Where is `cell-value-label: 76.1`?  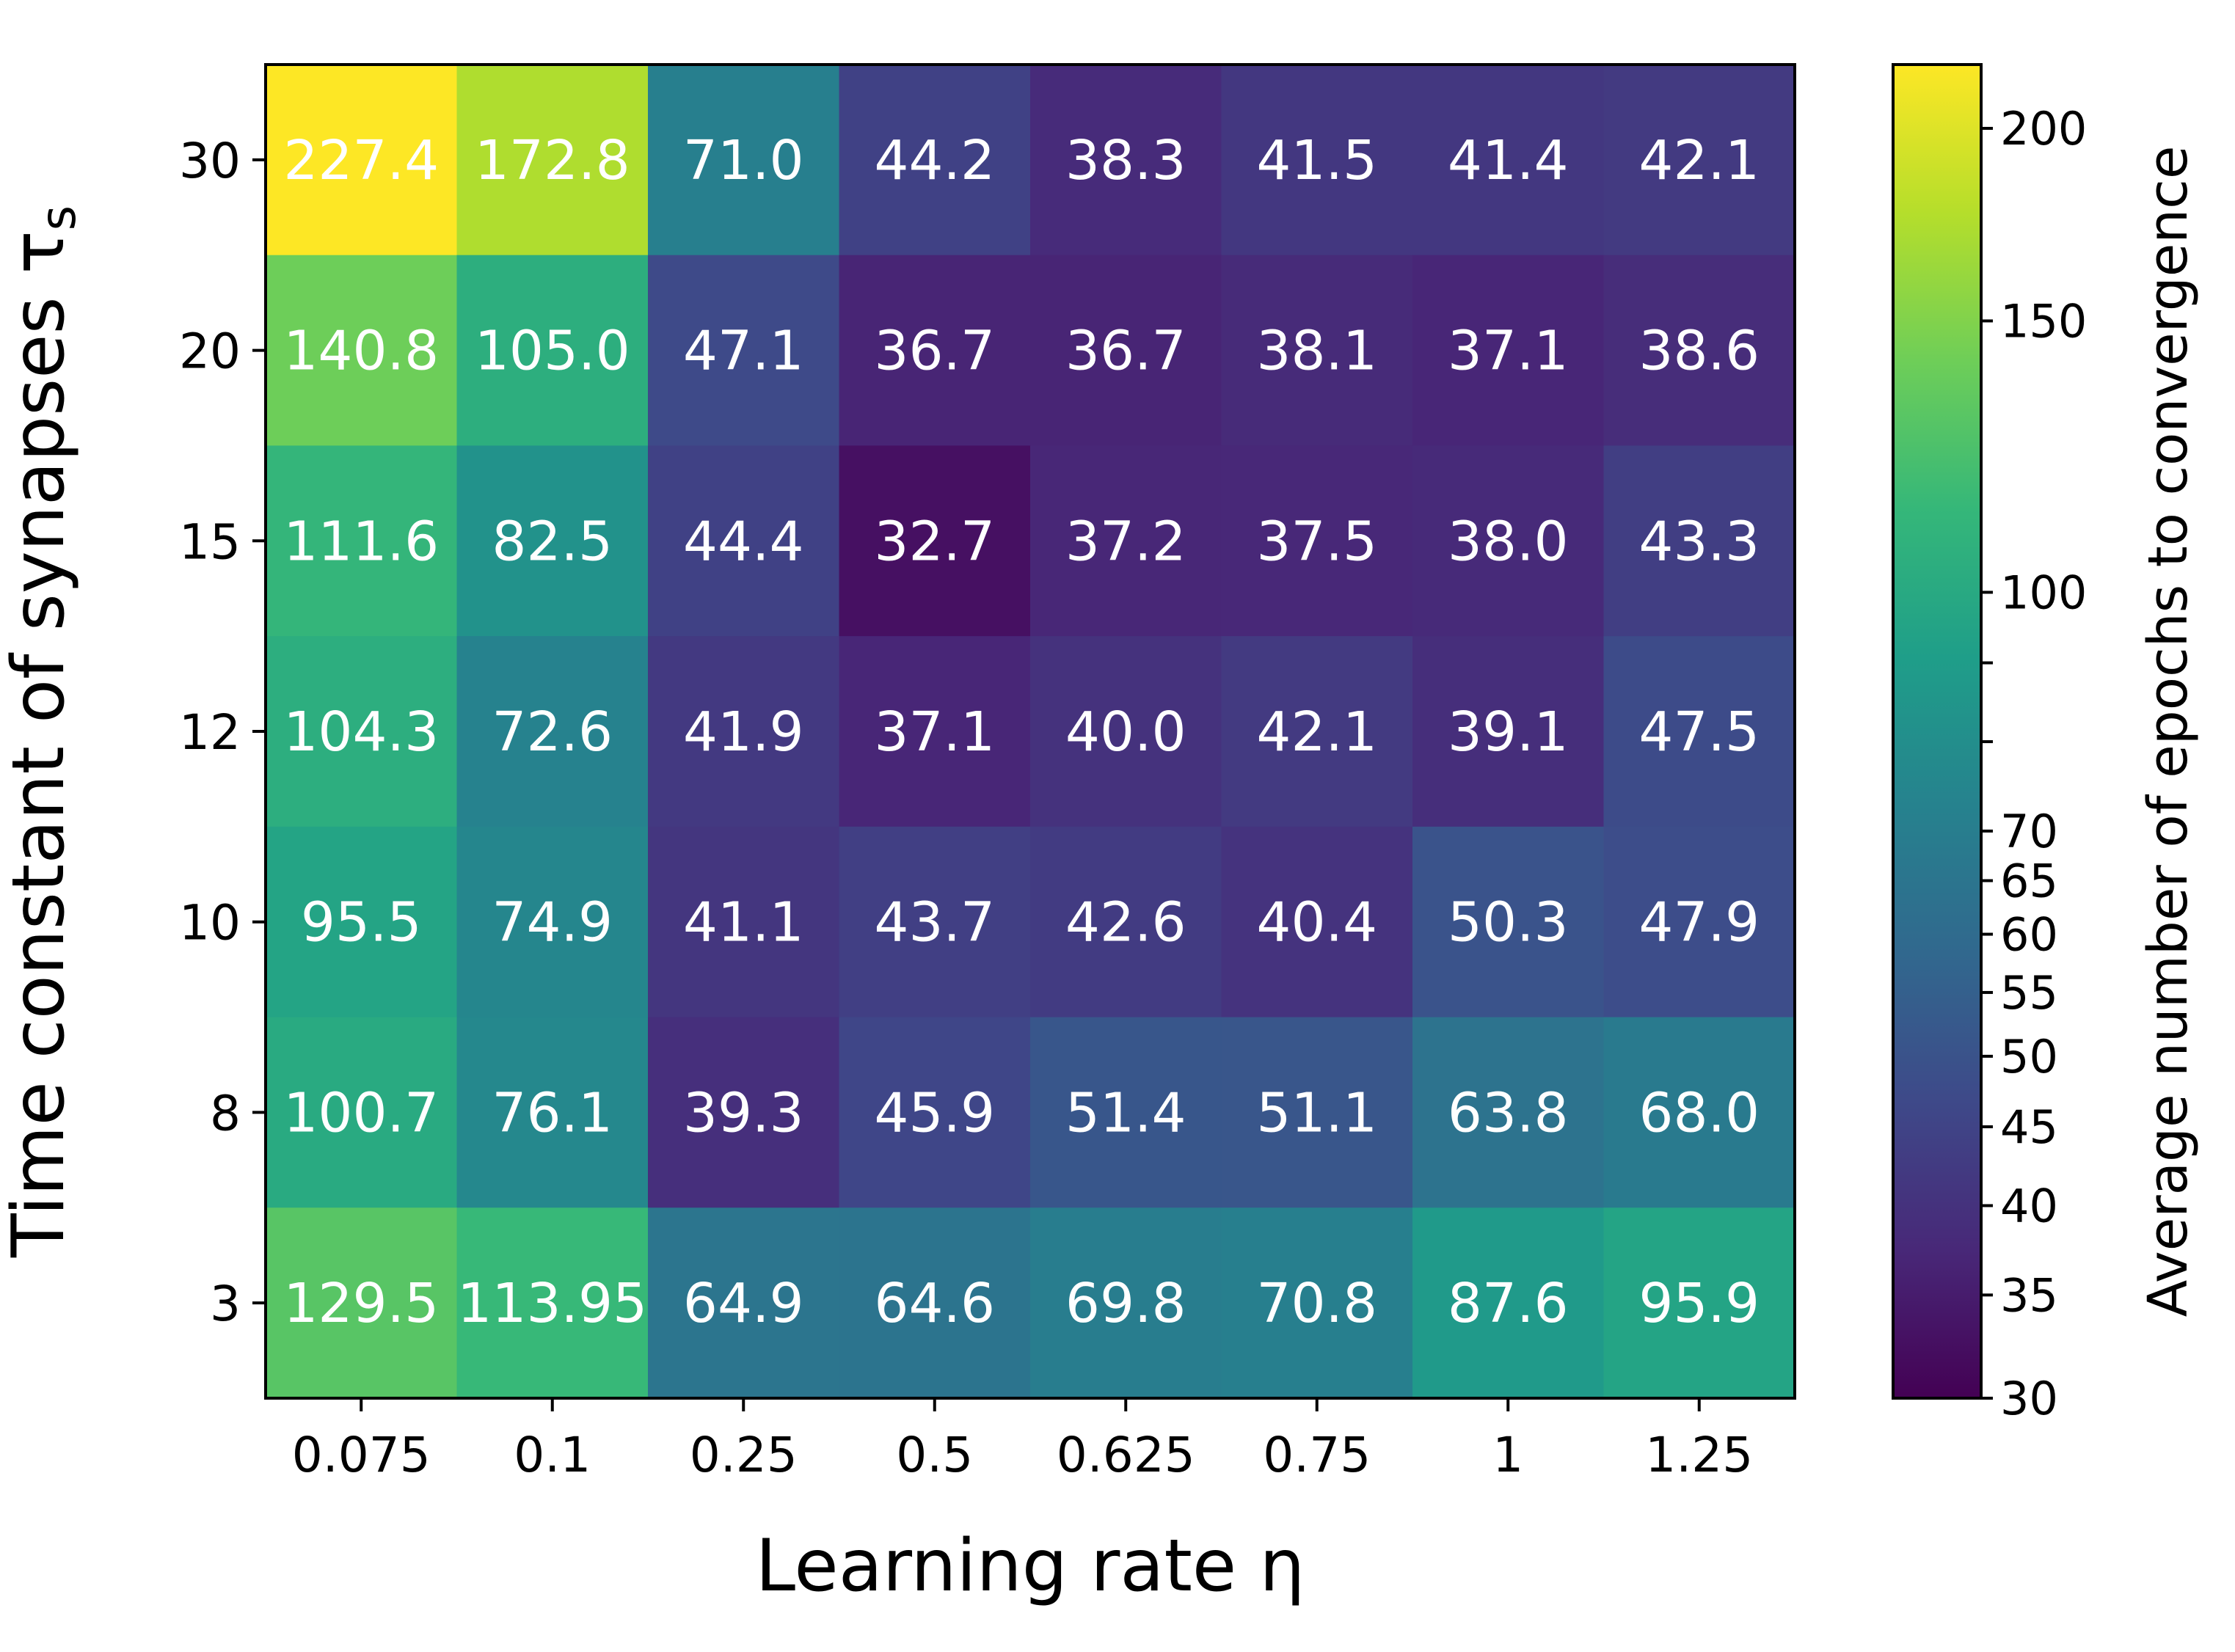 cell-value-label: 76.1 is located at coordinates (552, 1112).